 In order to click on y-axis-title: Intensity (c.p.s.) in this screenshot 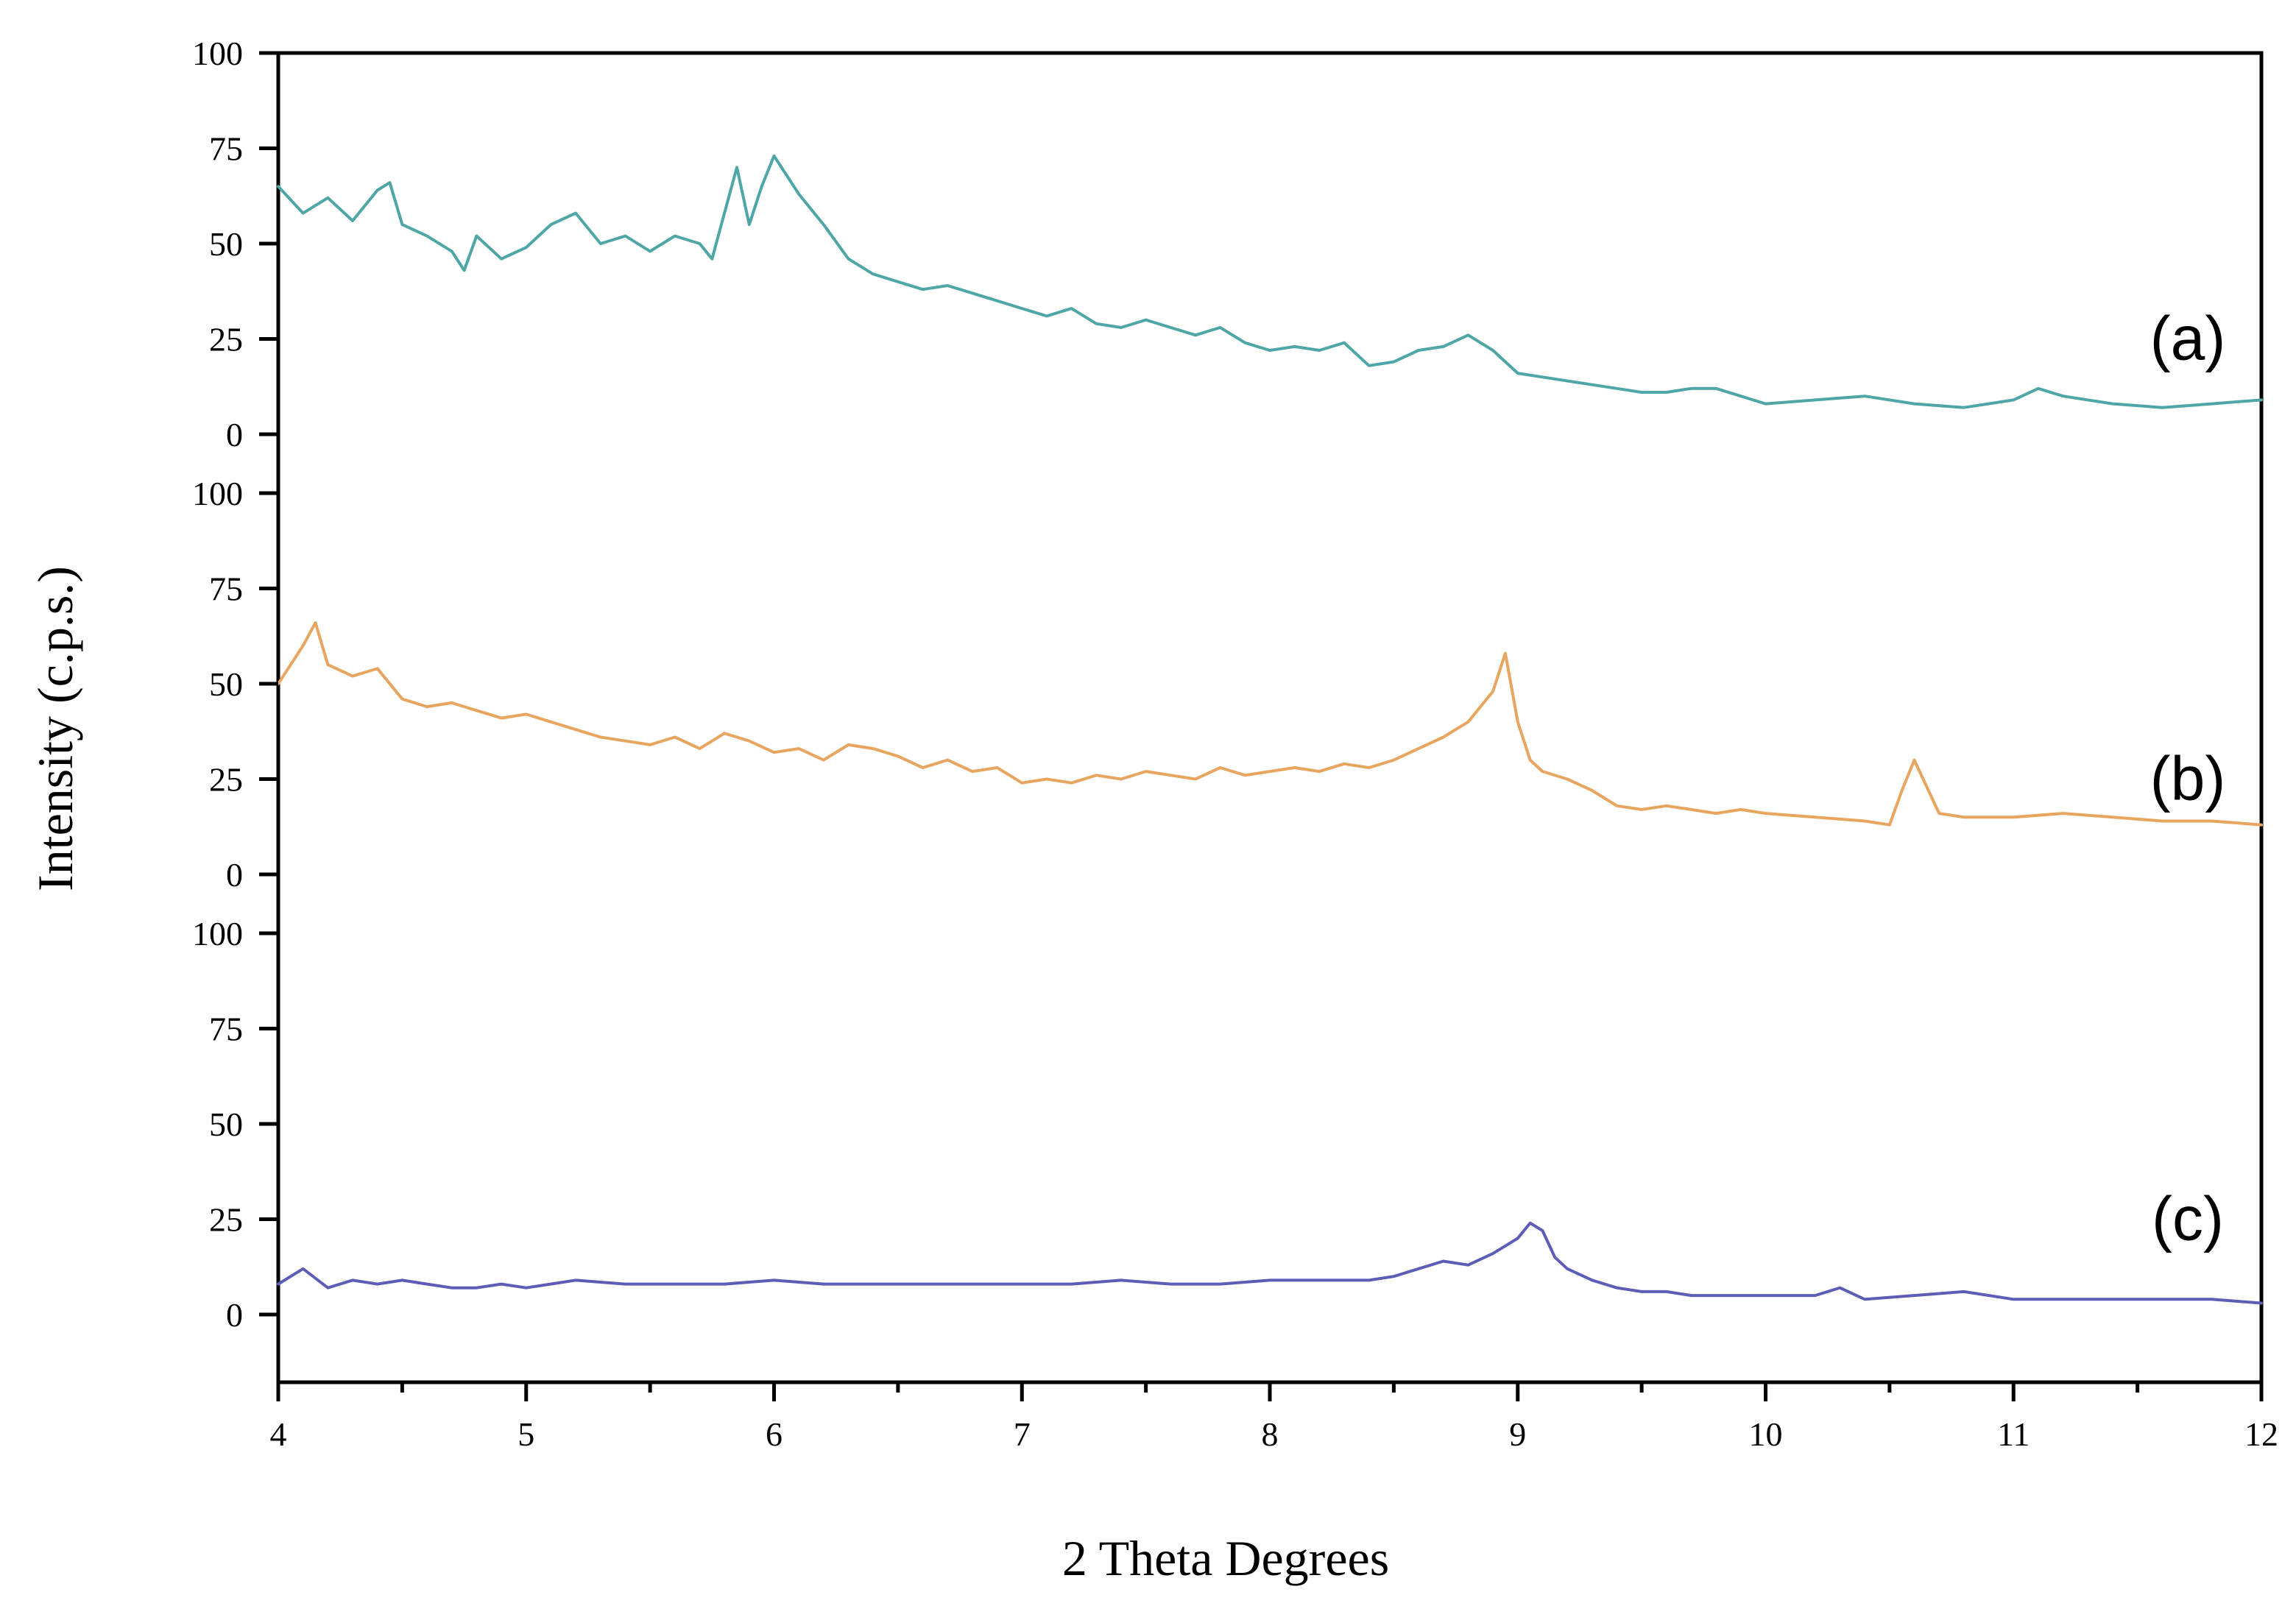, I will do `click(55, 729)`.